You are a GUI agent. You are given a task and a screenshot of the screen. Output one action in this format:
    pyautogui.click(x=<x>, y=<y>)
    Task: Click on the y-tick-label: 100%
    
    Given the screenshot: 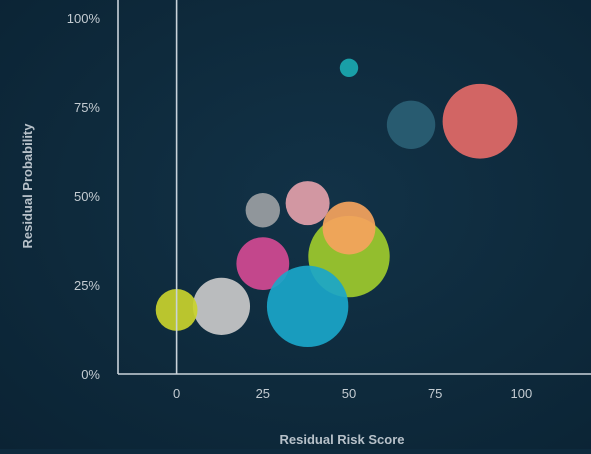 What is the action you would take?
    pyautogui.click(x=84, y=18)
    